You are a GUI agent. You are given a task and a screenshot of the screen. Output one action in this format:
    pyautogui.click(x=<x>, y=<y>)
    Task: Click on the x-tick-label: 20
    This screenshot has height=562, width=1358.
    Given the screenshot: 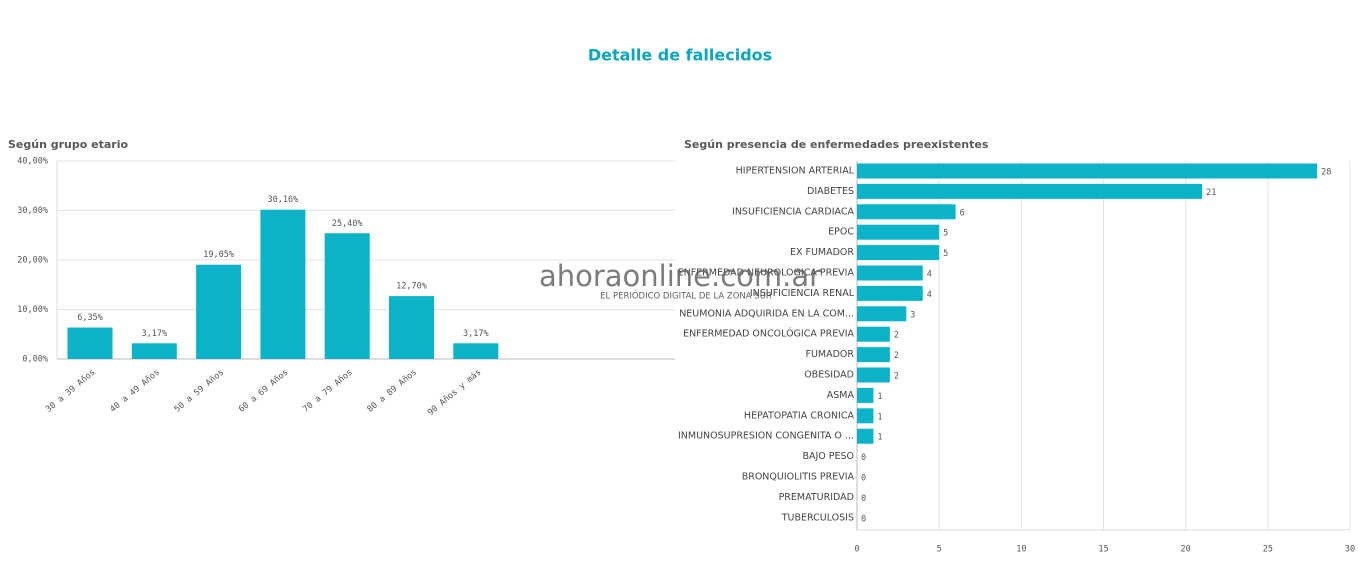 What is the action you would take?
    pyautogui.click(x=1186, y=550)
    